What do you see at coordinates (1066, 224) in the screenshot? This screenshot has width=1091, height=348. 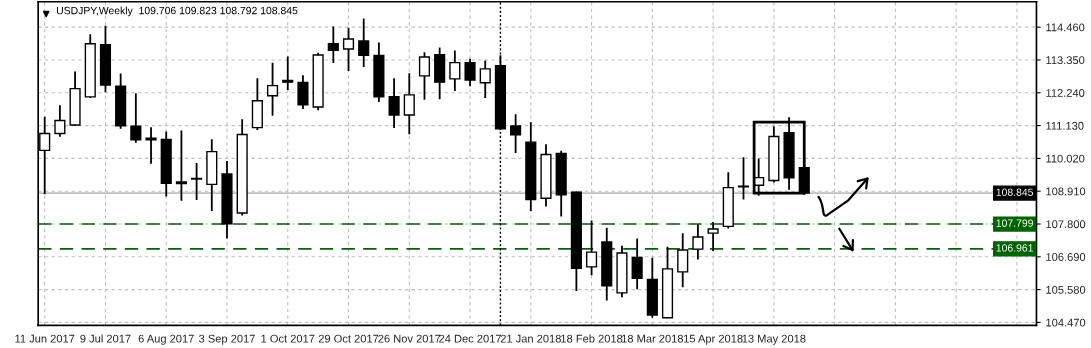 I see `y-tick-label: 107.800` at bounding box center [1066, 224].